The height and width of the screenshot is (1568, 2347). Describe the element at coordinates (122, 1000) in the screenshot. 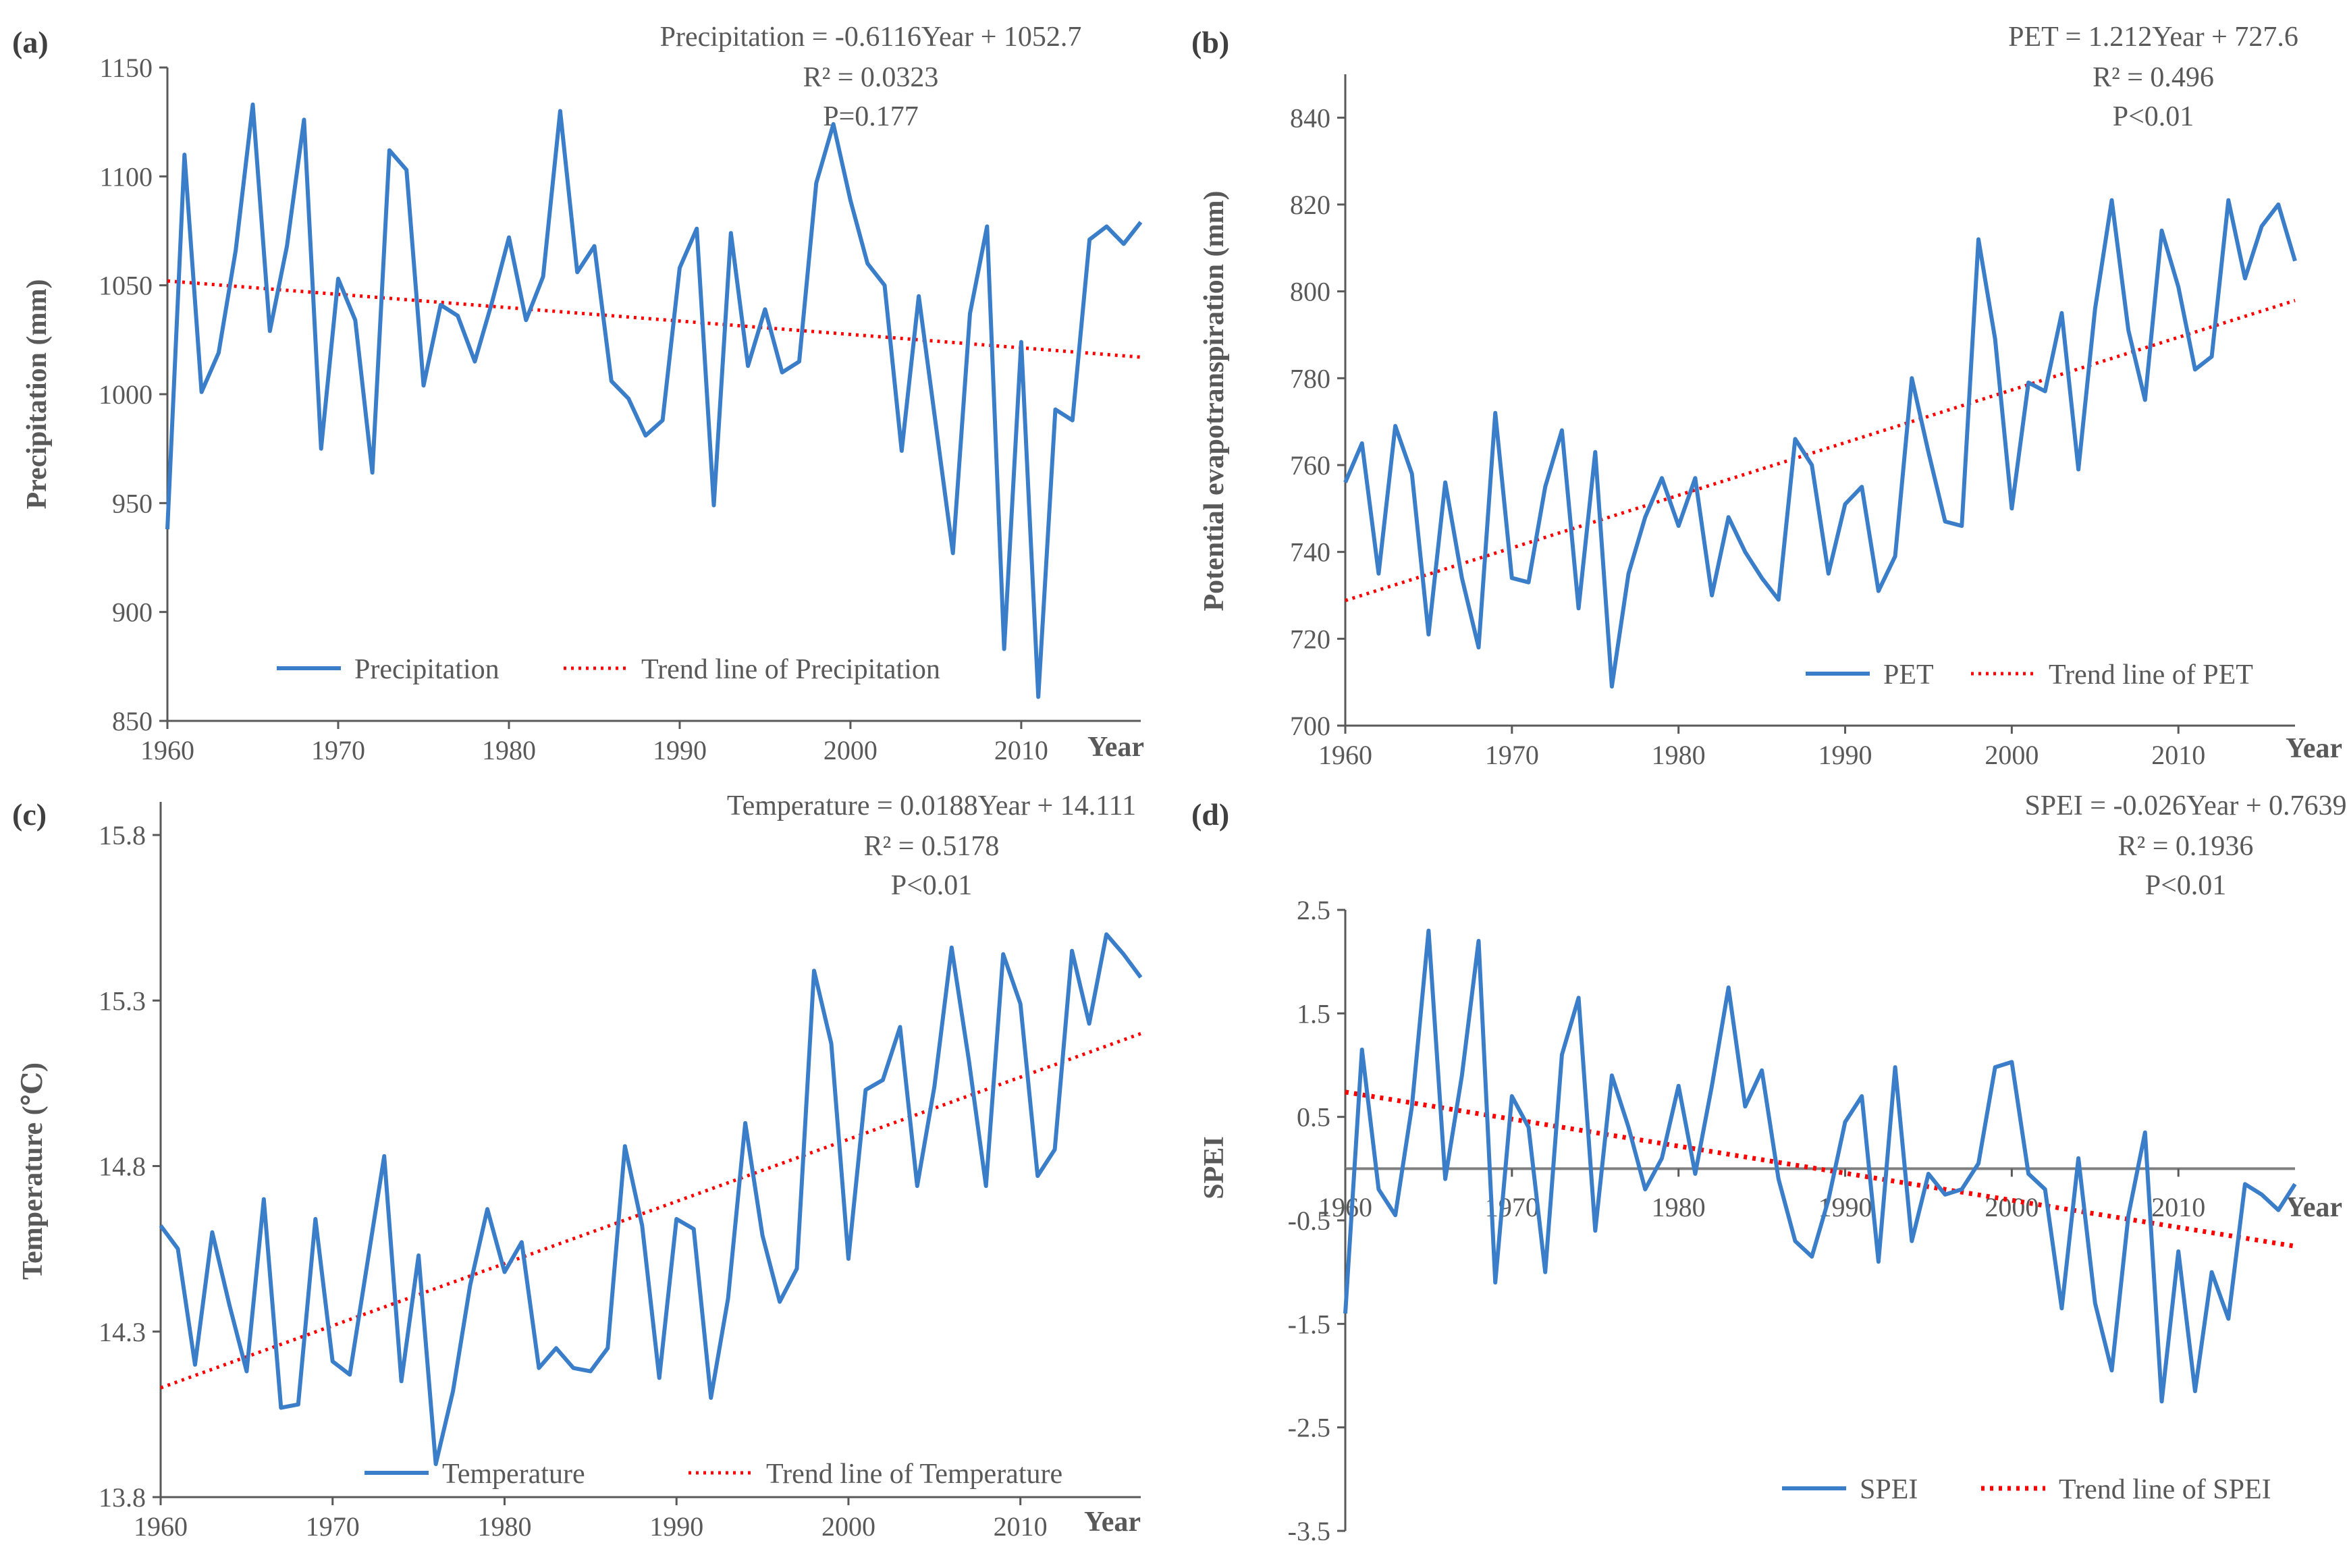

I see `y-tick-label-c: 15.3` at that location.